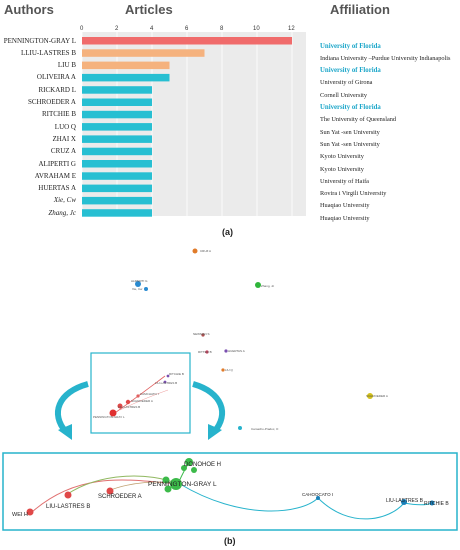 This screenshot has width=460, height=550. I want to click on inset-node-pennington, so click(113, 413).